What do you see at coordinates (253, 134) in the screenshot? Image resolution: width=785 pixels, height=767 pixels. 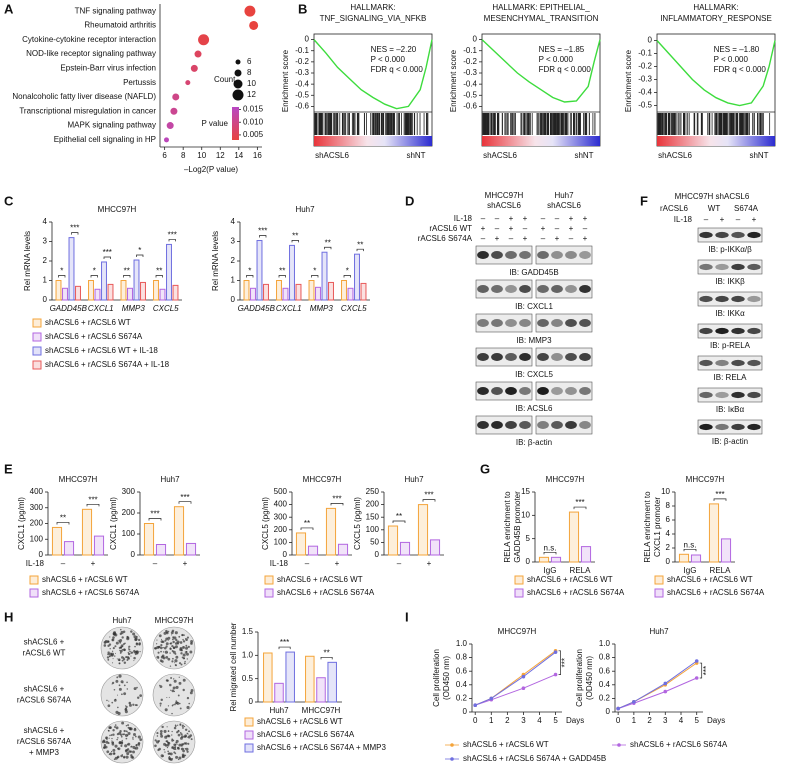 I see `colorbar-label: 0.005` at bounding box center [253, 134].